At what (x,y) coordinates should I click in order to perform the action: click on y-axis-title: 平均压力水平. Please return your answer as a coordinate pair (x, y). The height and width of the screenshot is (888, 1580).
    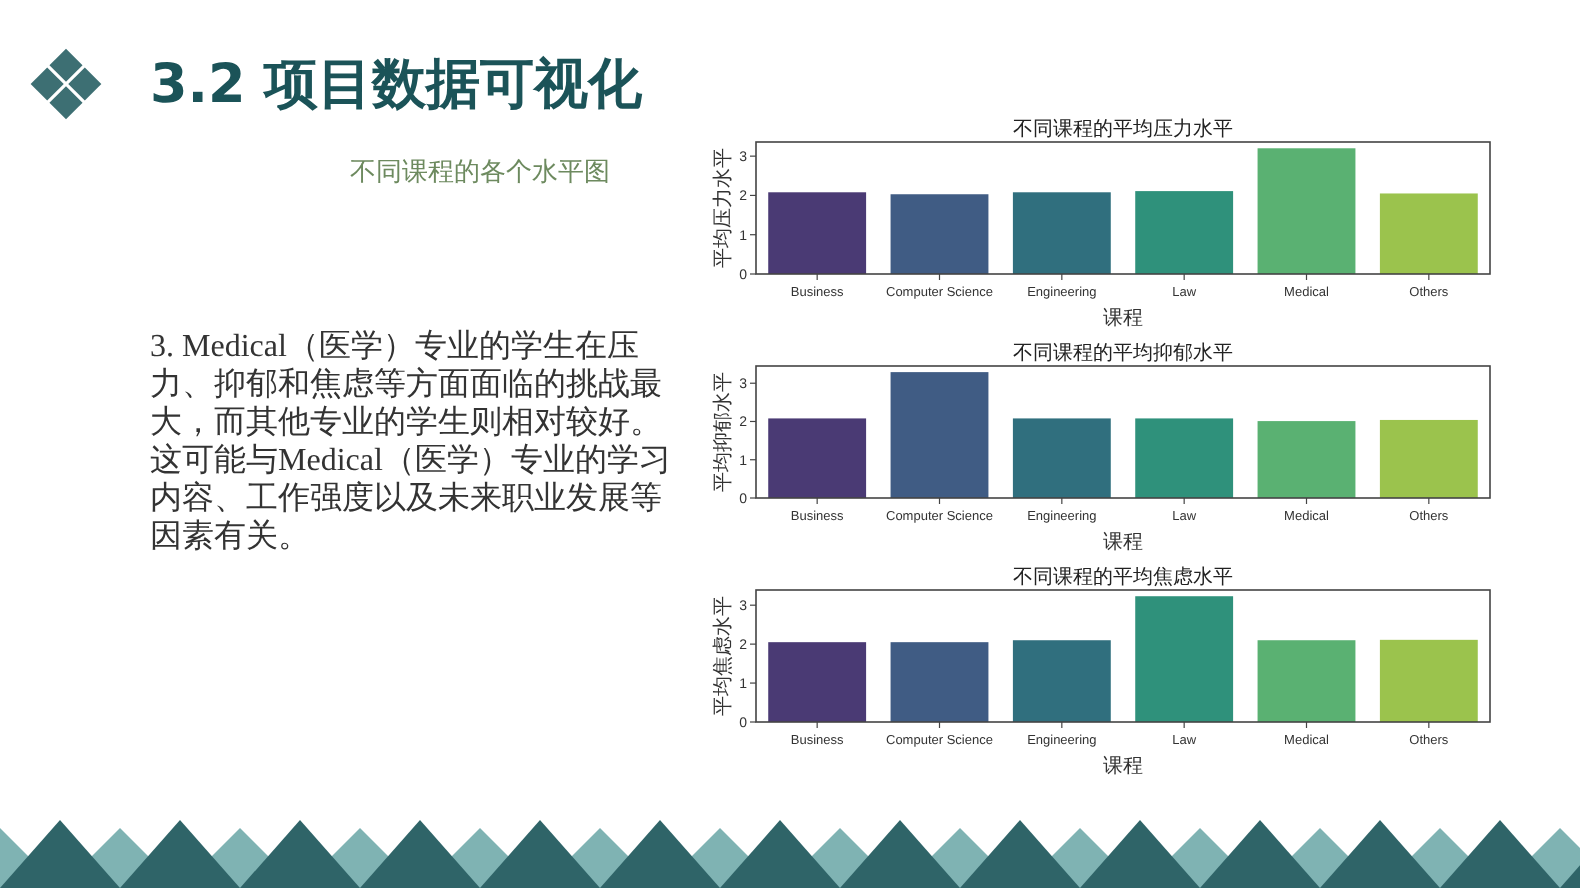
    Looking at the image, I should click on (723, 208).